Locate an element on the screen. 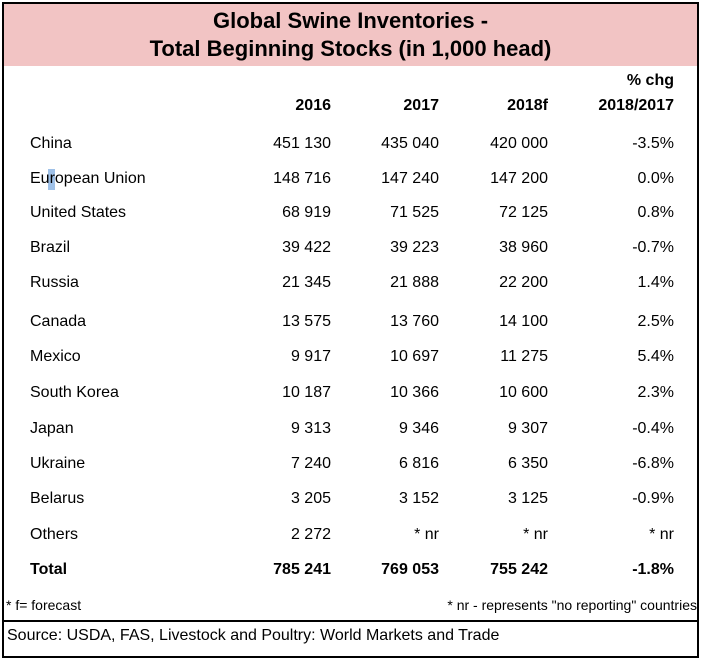 Image resolution: width=707 pixels, height=666 pixels. value-2017-cell: 9 346 is located at coordinates (418, 428).